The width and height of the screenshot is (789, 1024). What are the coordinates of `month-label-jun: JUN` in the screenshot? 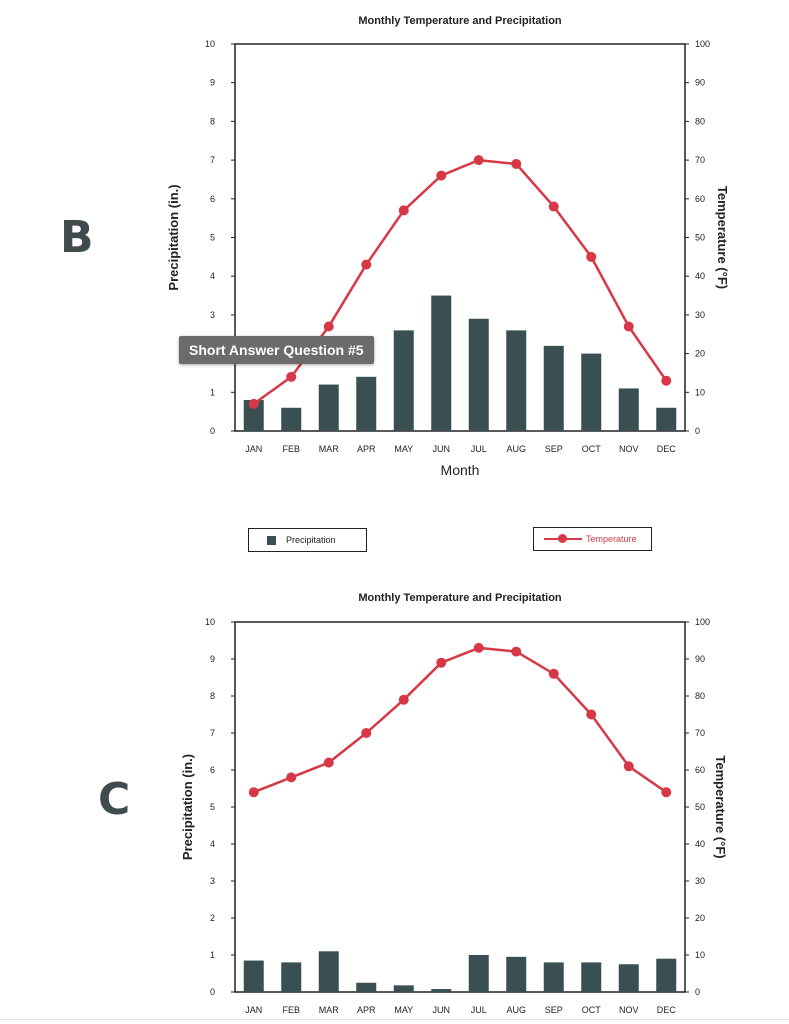 It's located at (442, 1010).